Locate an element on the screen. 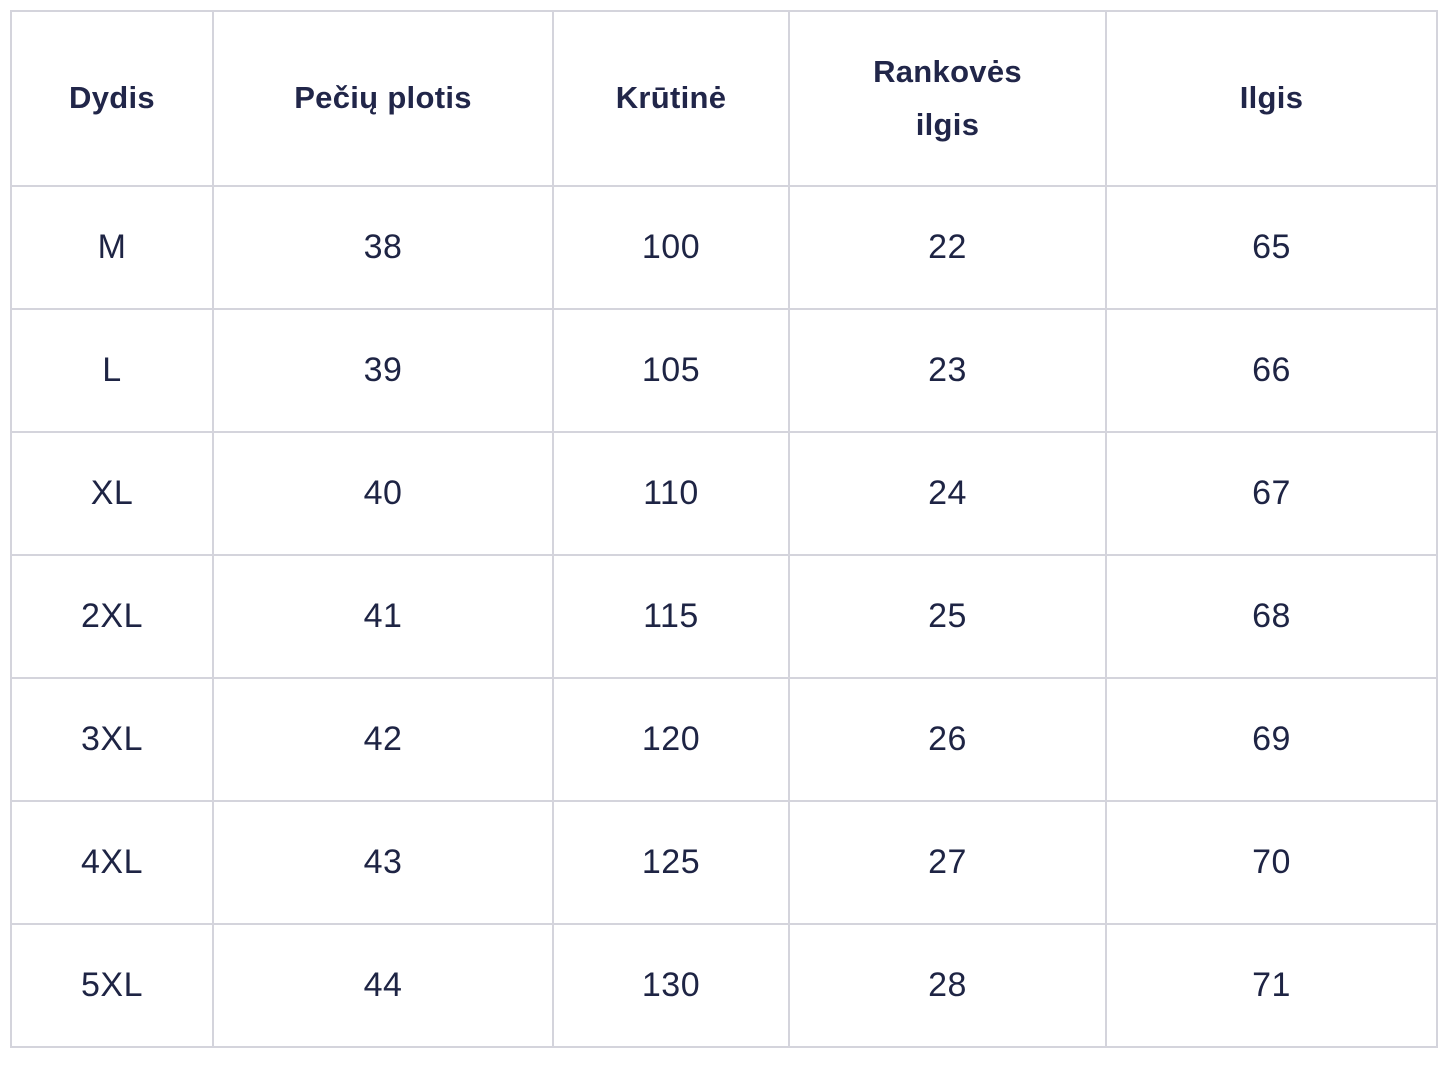 The image size is (1445, 1069). size-cell: 5XL is located at coordinates (112, 985).